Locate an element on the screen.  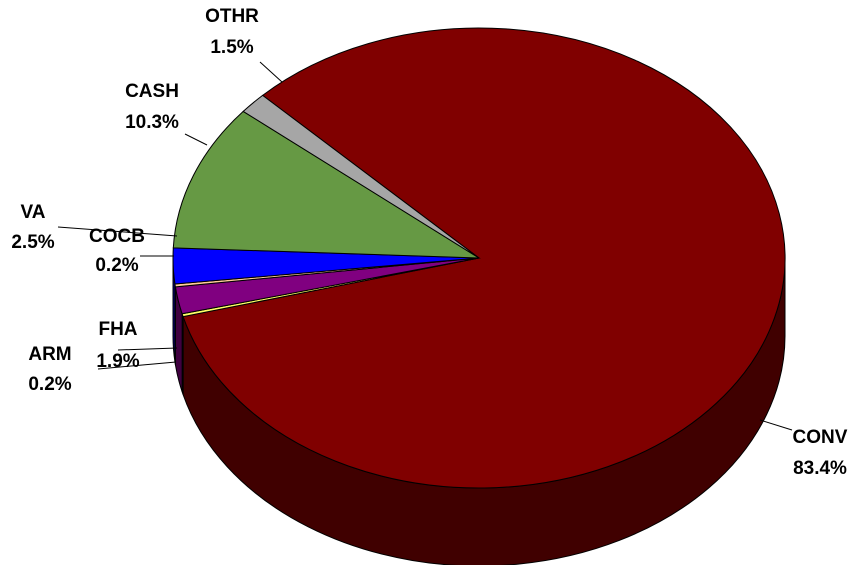
leader-line-othr is located at coordinates (271, 72).